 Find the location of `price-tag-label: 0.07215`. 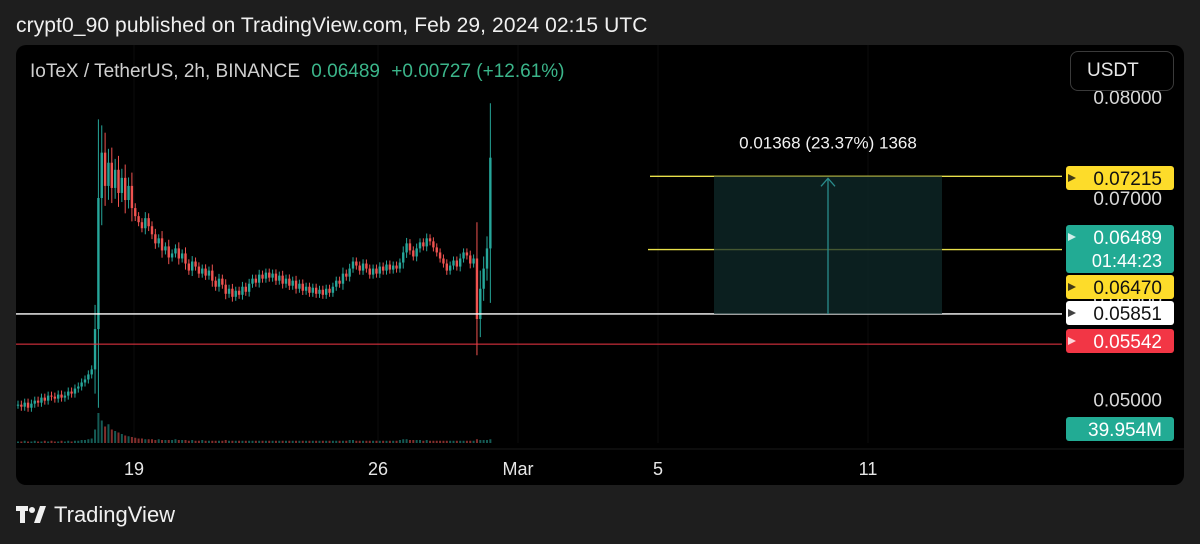

price-tag-label: 0.07215 is located at coordinates (1127, 179).